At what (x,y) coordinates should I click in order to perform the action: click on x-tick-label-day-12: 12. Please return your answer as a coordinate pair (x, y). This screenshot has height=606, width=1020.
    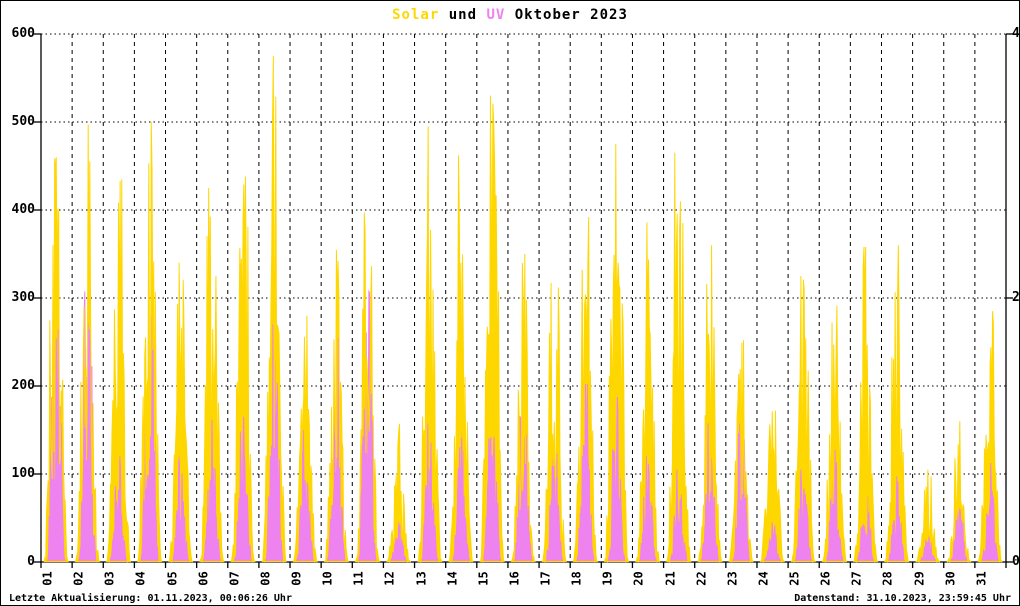
    Looking at the image, I should click on (389, 578).